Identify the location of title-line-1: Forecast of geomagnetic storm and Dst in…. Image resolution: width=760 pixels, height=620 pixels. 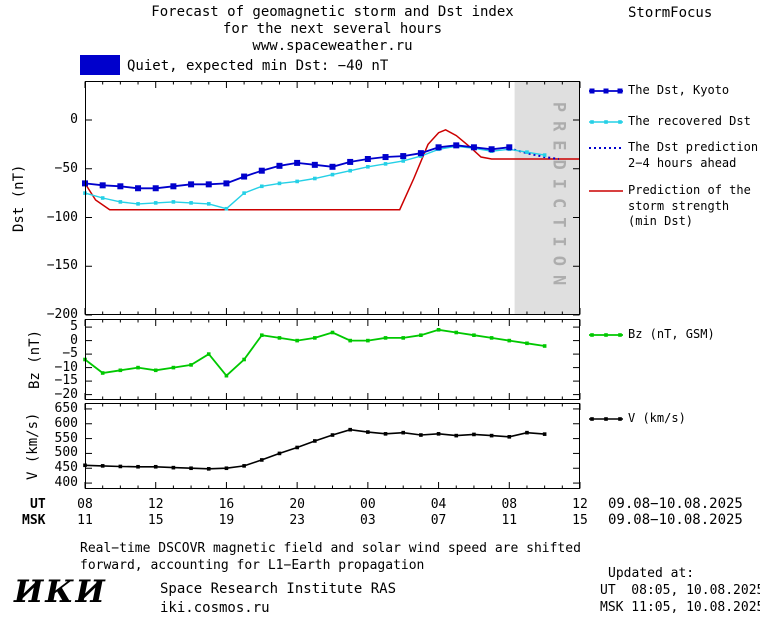
(332, 12).